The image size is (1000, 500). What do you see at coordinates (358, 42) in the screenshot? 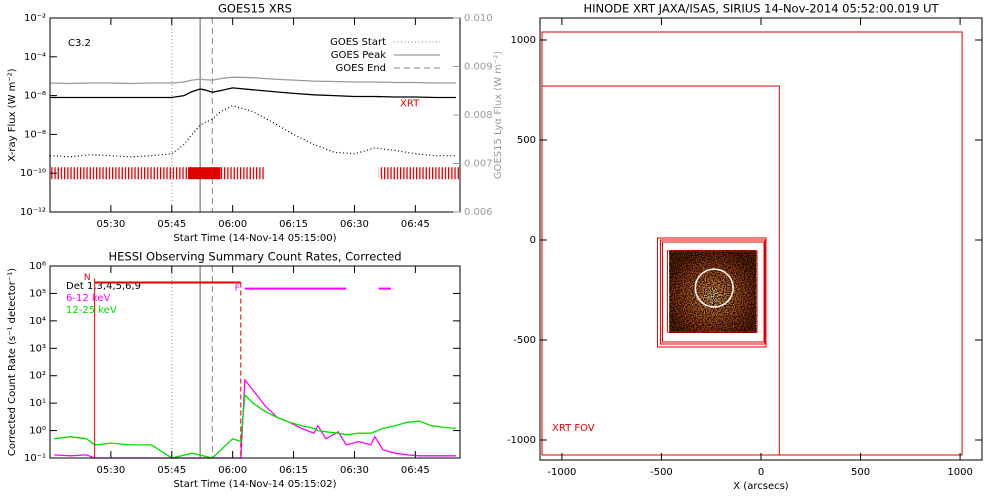
I see `legend-label: GOES Start` at bounding box center [358, 42].